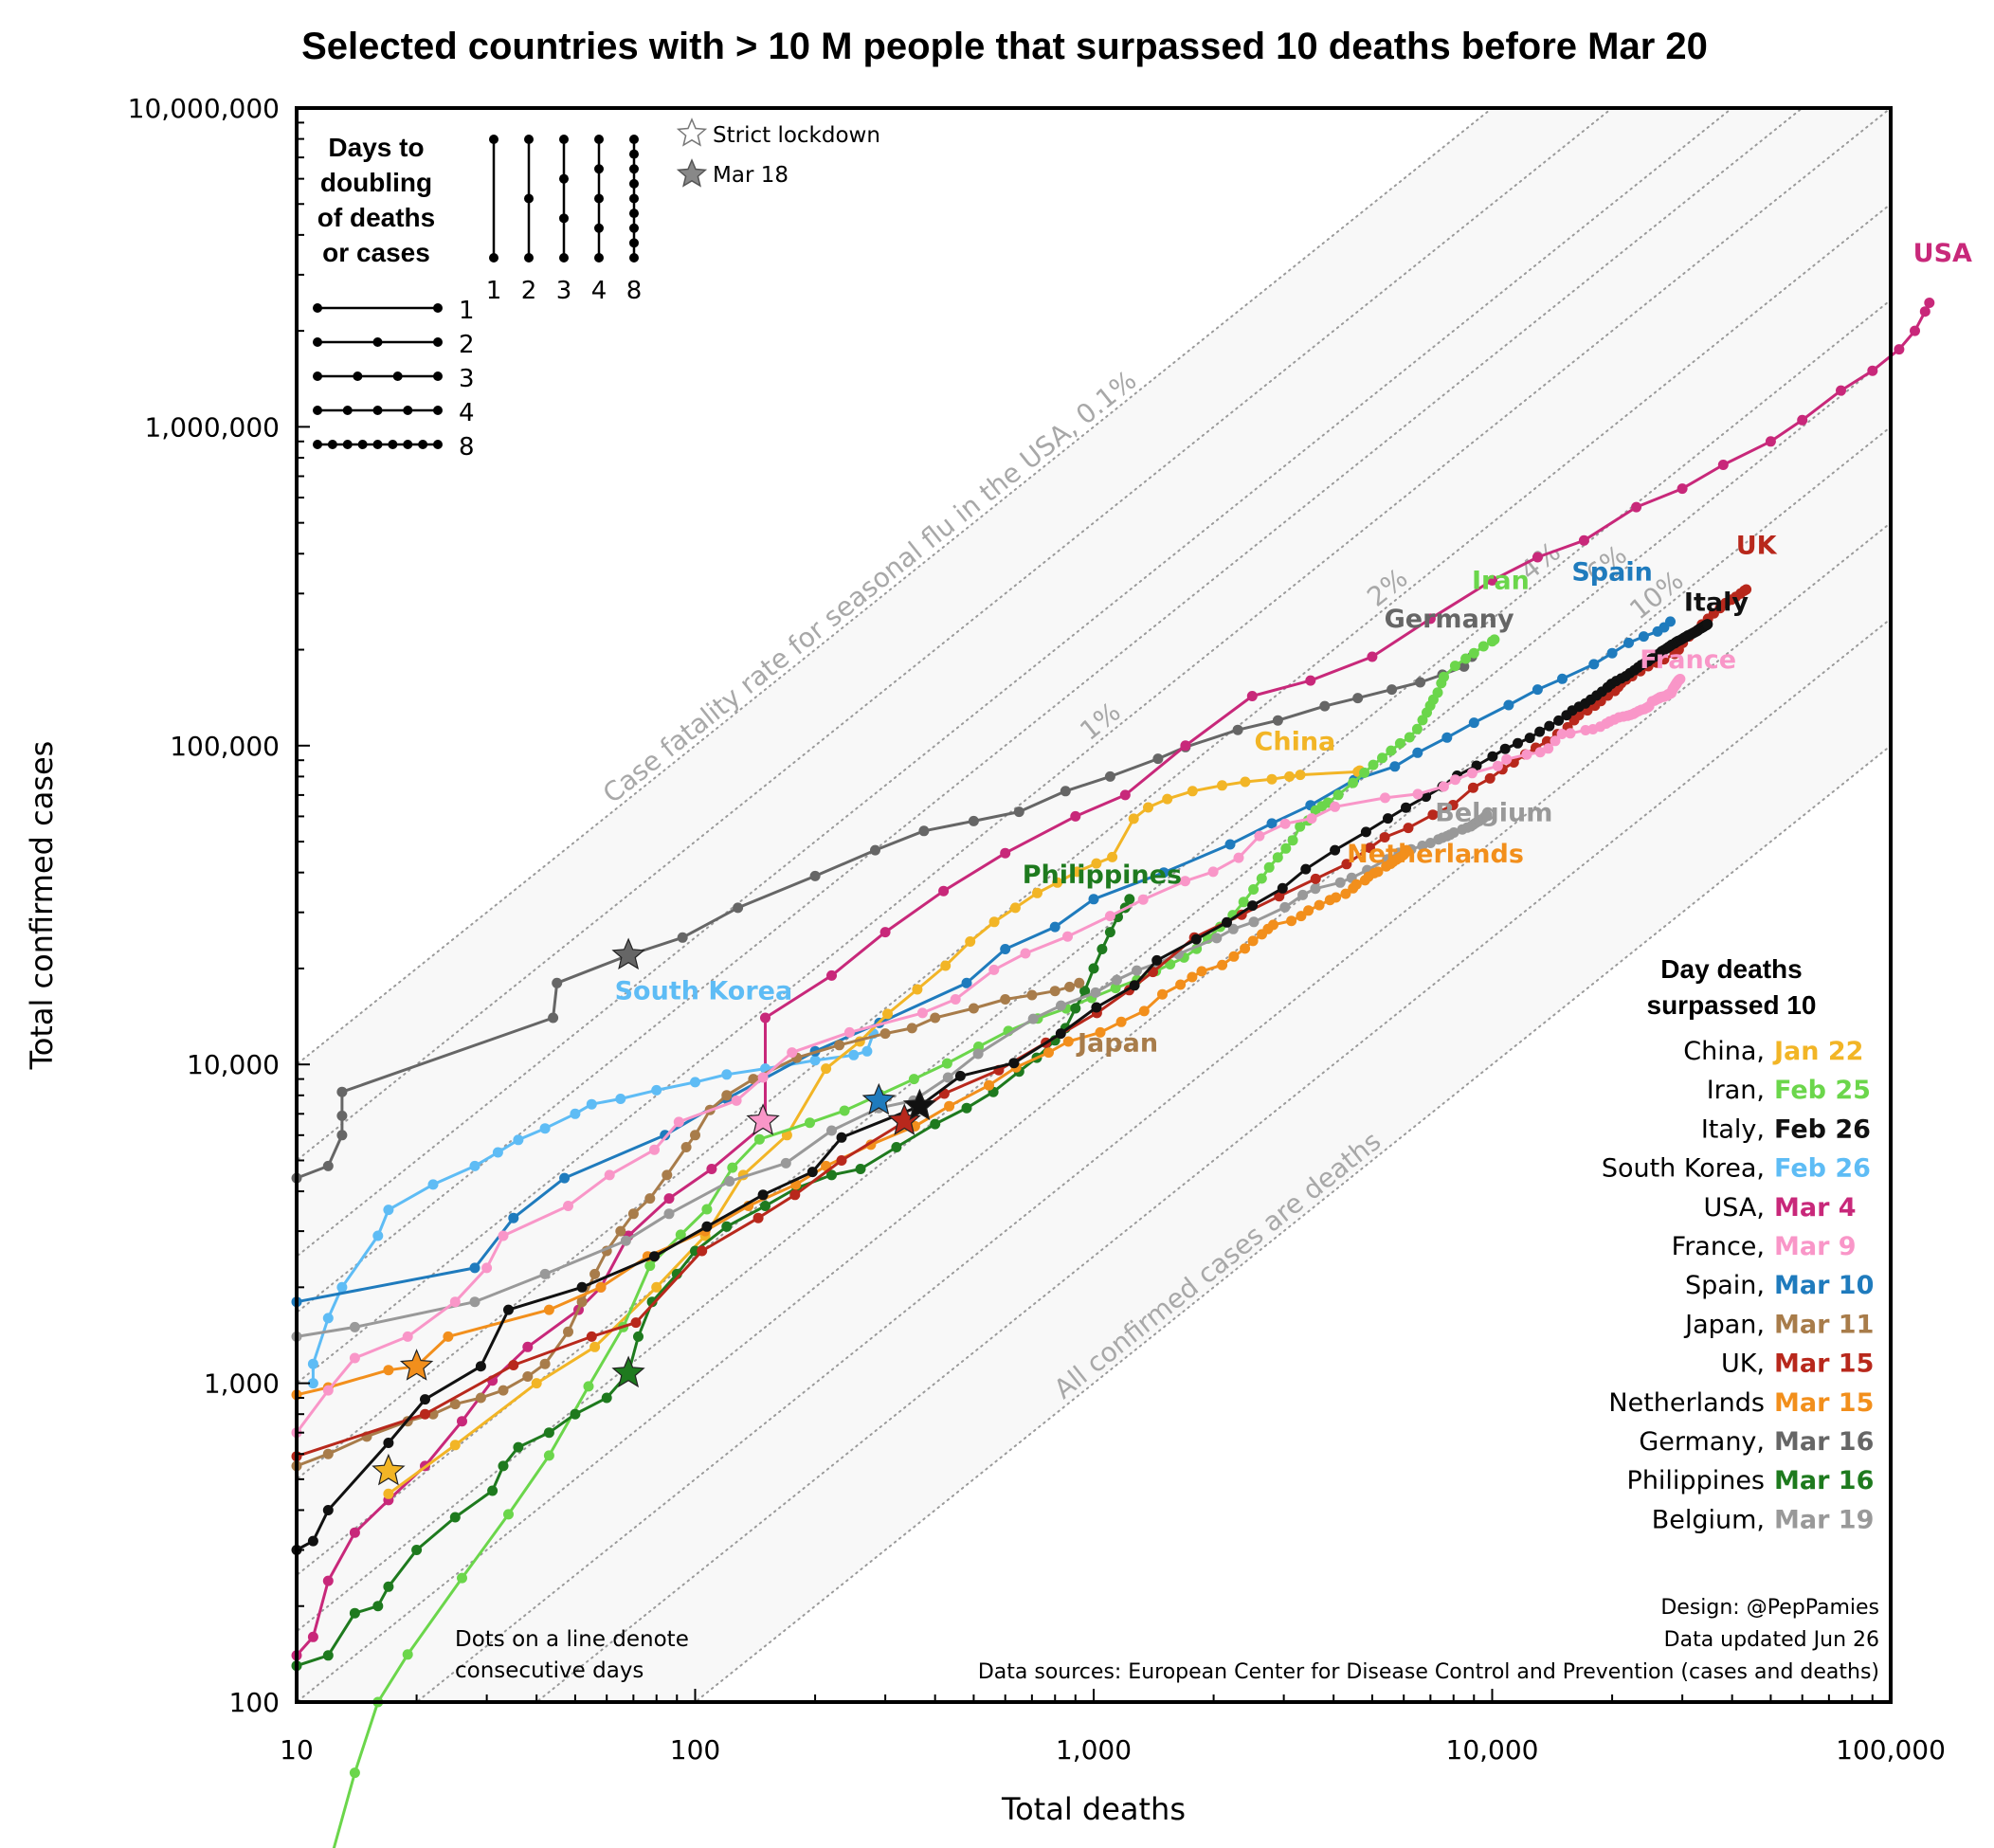 The width and height of the screenshot is (1994, 1848). What do you see at coordinates (529, 291) in the screenshot?
I see `doubling-sample-label: 2` at bounding box center [529, 291].